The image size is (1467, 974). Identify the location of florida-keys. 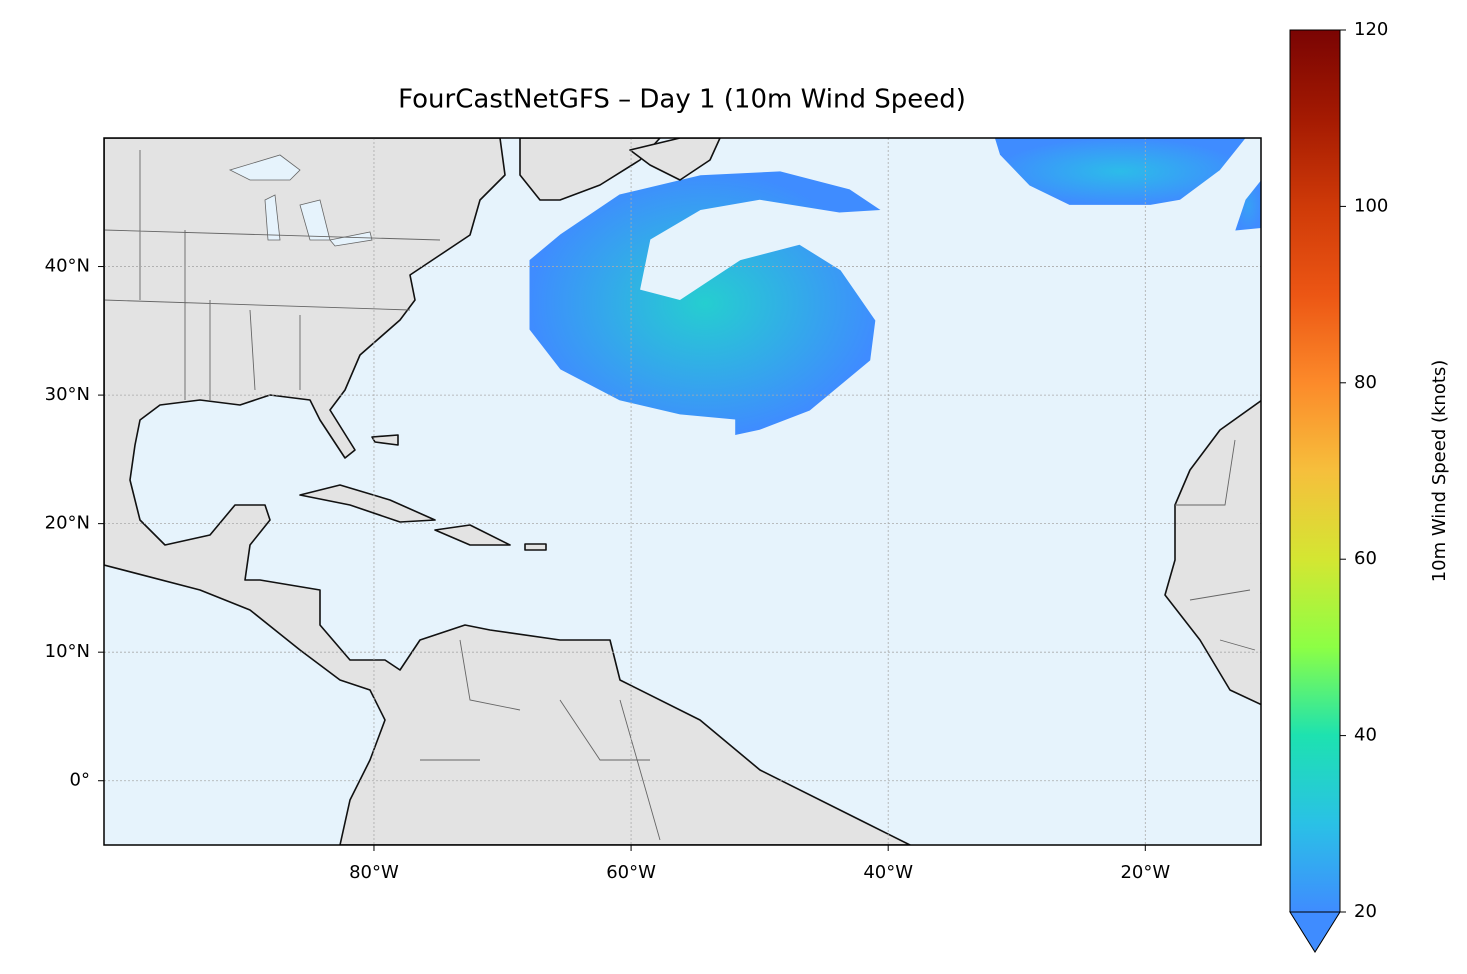
(385, 440).